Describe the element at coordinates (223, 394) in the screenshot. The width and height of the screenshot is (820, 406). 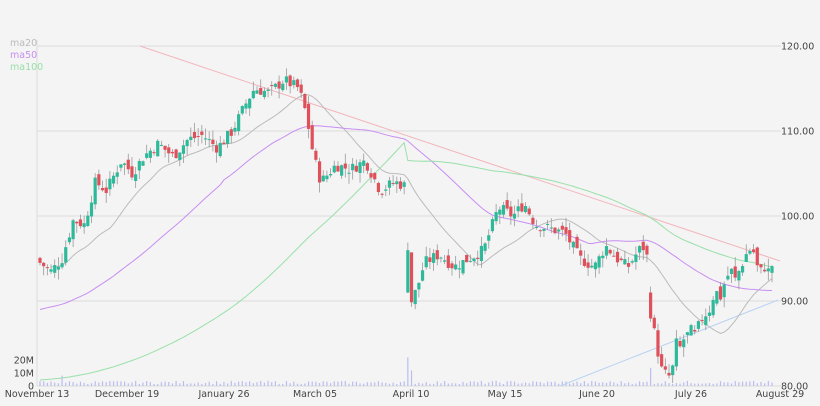
I see `date-tick-label: January 26` at that location.